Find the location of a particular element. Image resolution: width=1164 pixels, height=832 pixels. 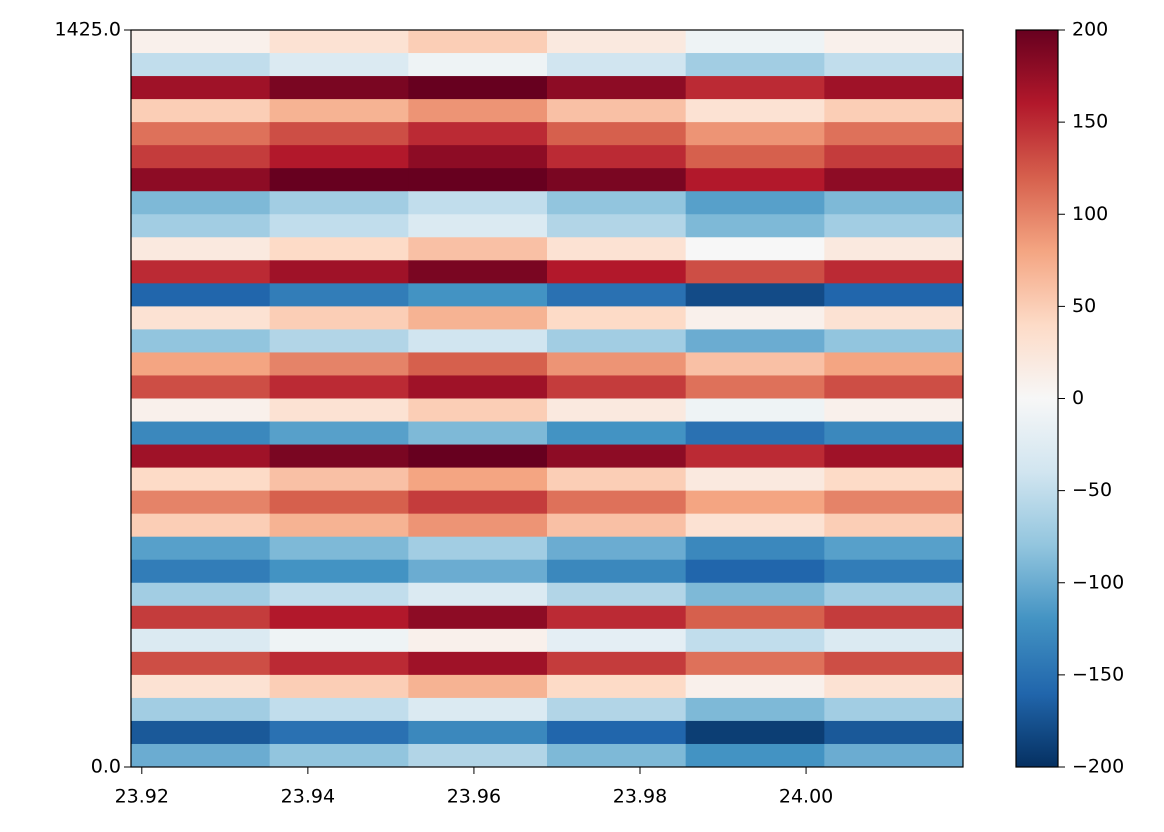

colorbar-tick-label: 0 is located at coordinates (1078, 398).